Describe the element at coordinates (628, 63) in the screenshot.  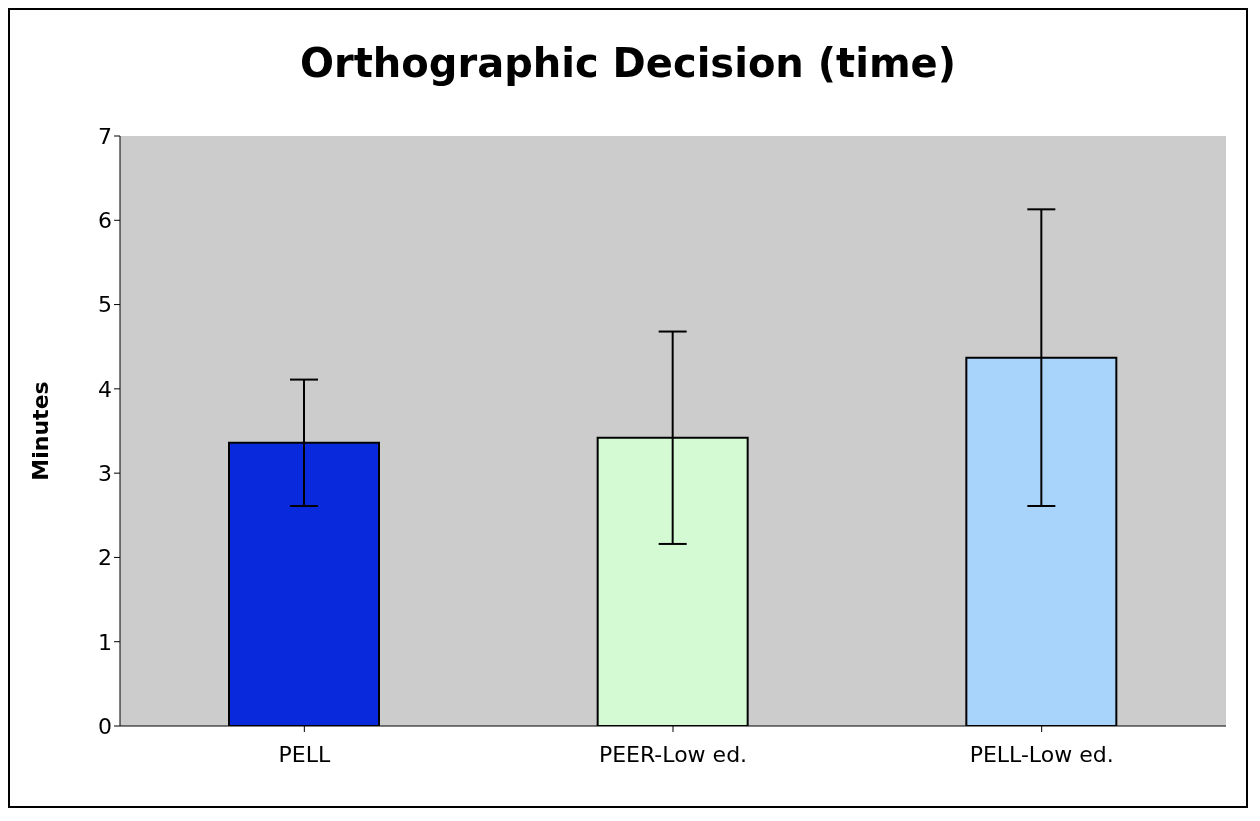
I see `chart-title: Orthographic Decision (time)` at that location.